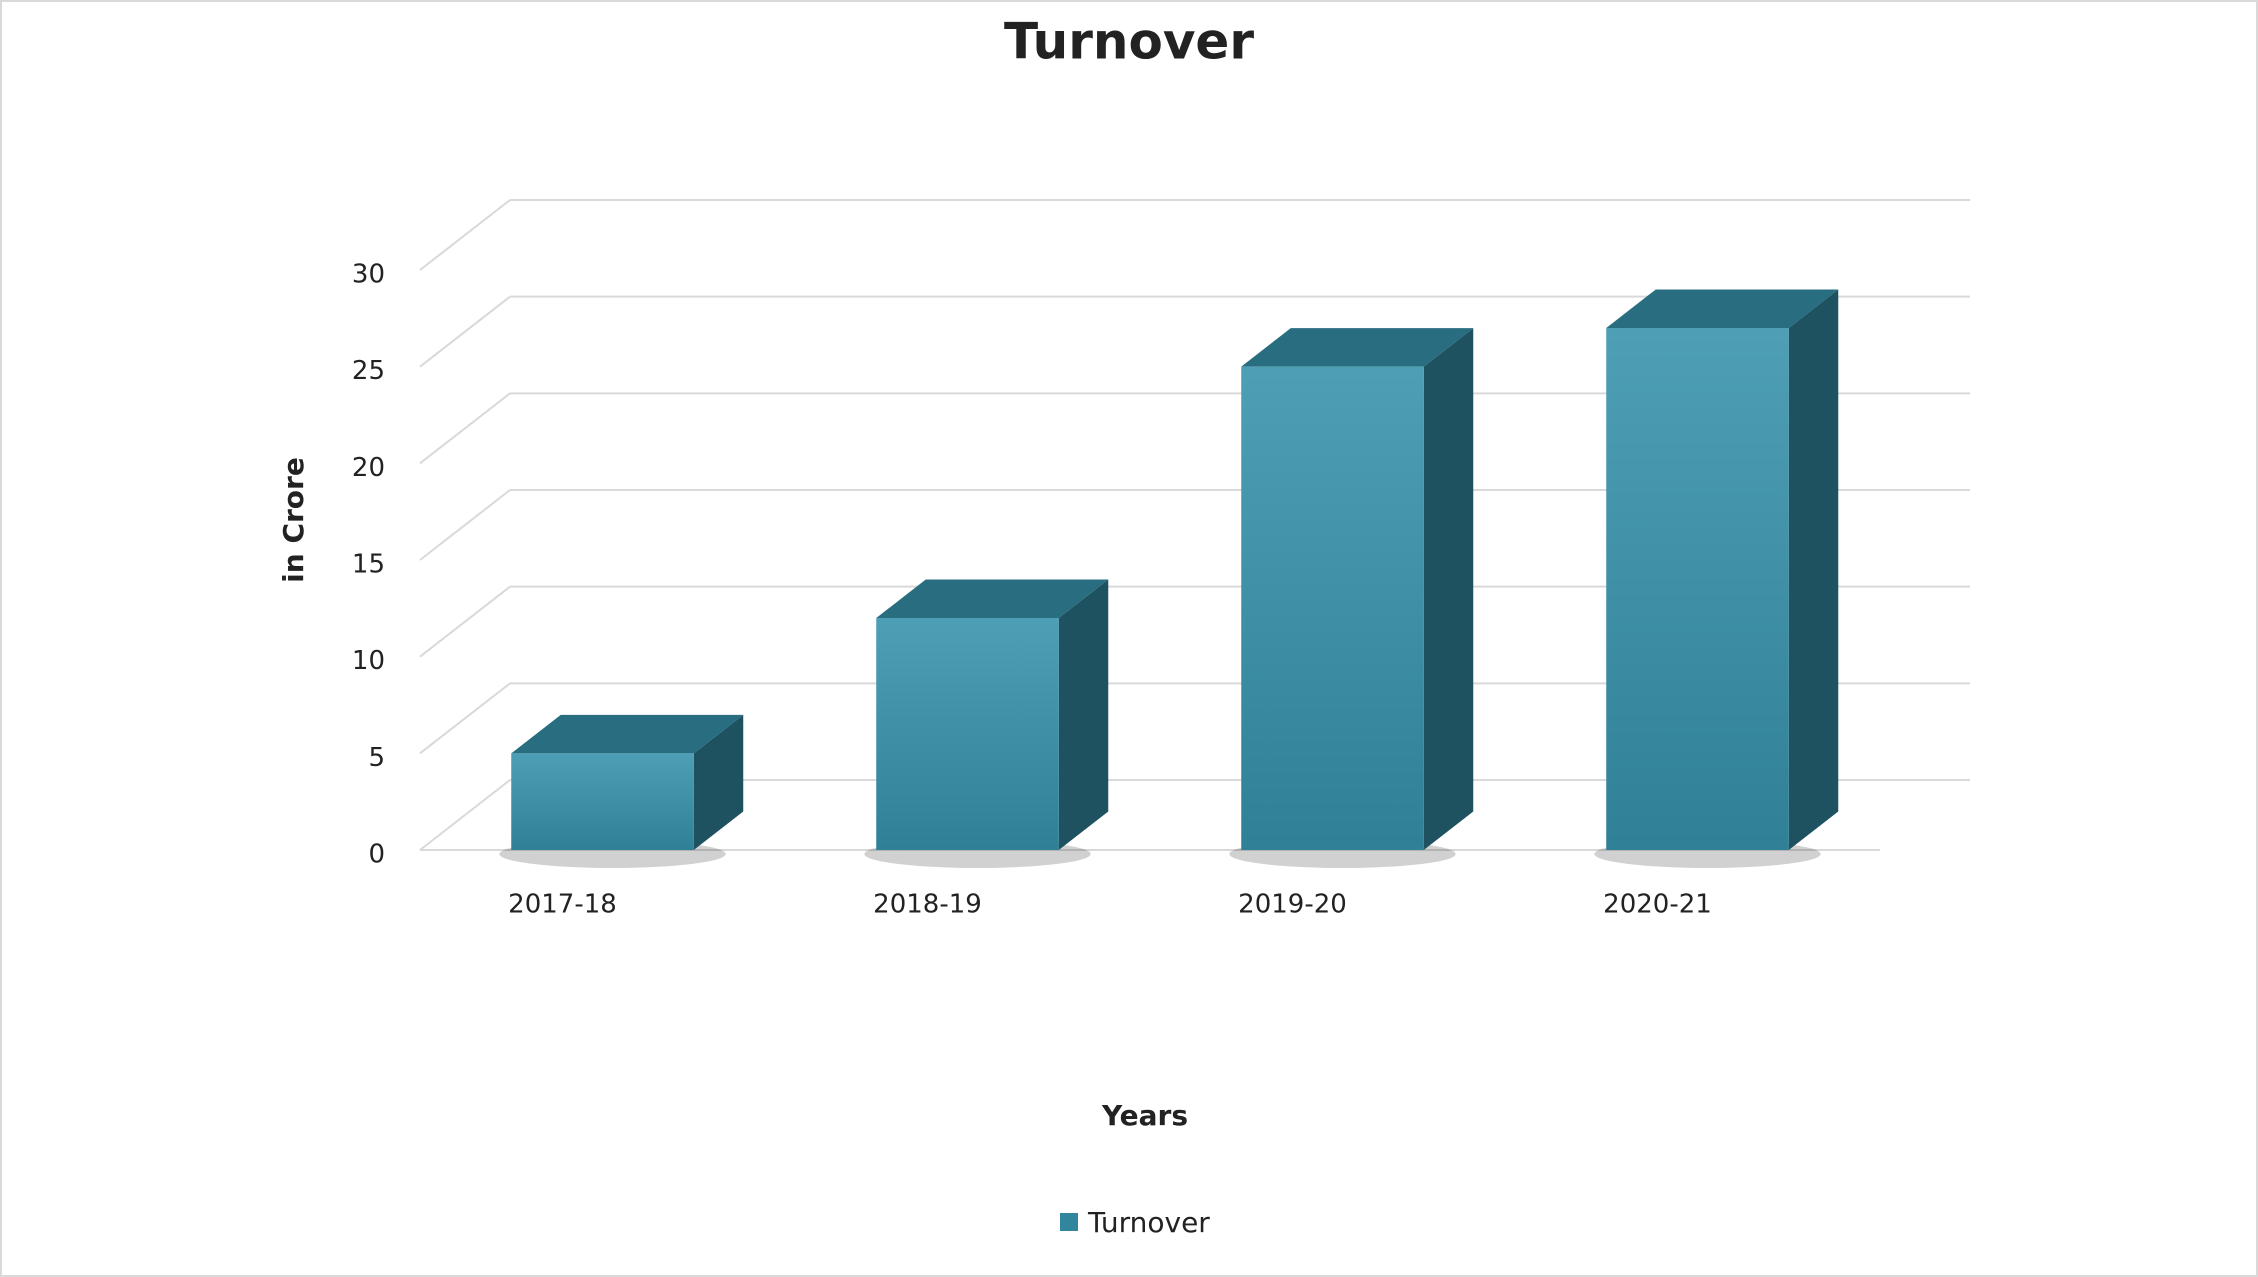 This screenshot has width=2258, height=1277. Describe the element at coordinates (368, 468) in the screenshot. I see `y-tick-label: 20` at that location.